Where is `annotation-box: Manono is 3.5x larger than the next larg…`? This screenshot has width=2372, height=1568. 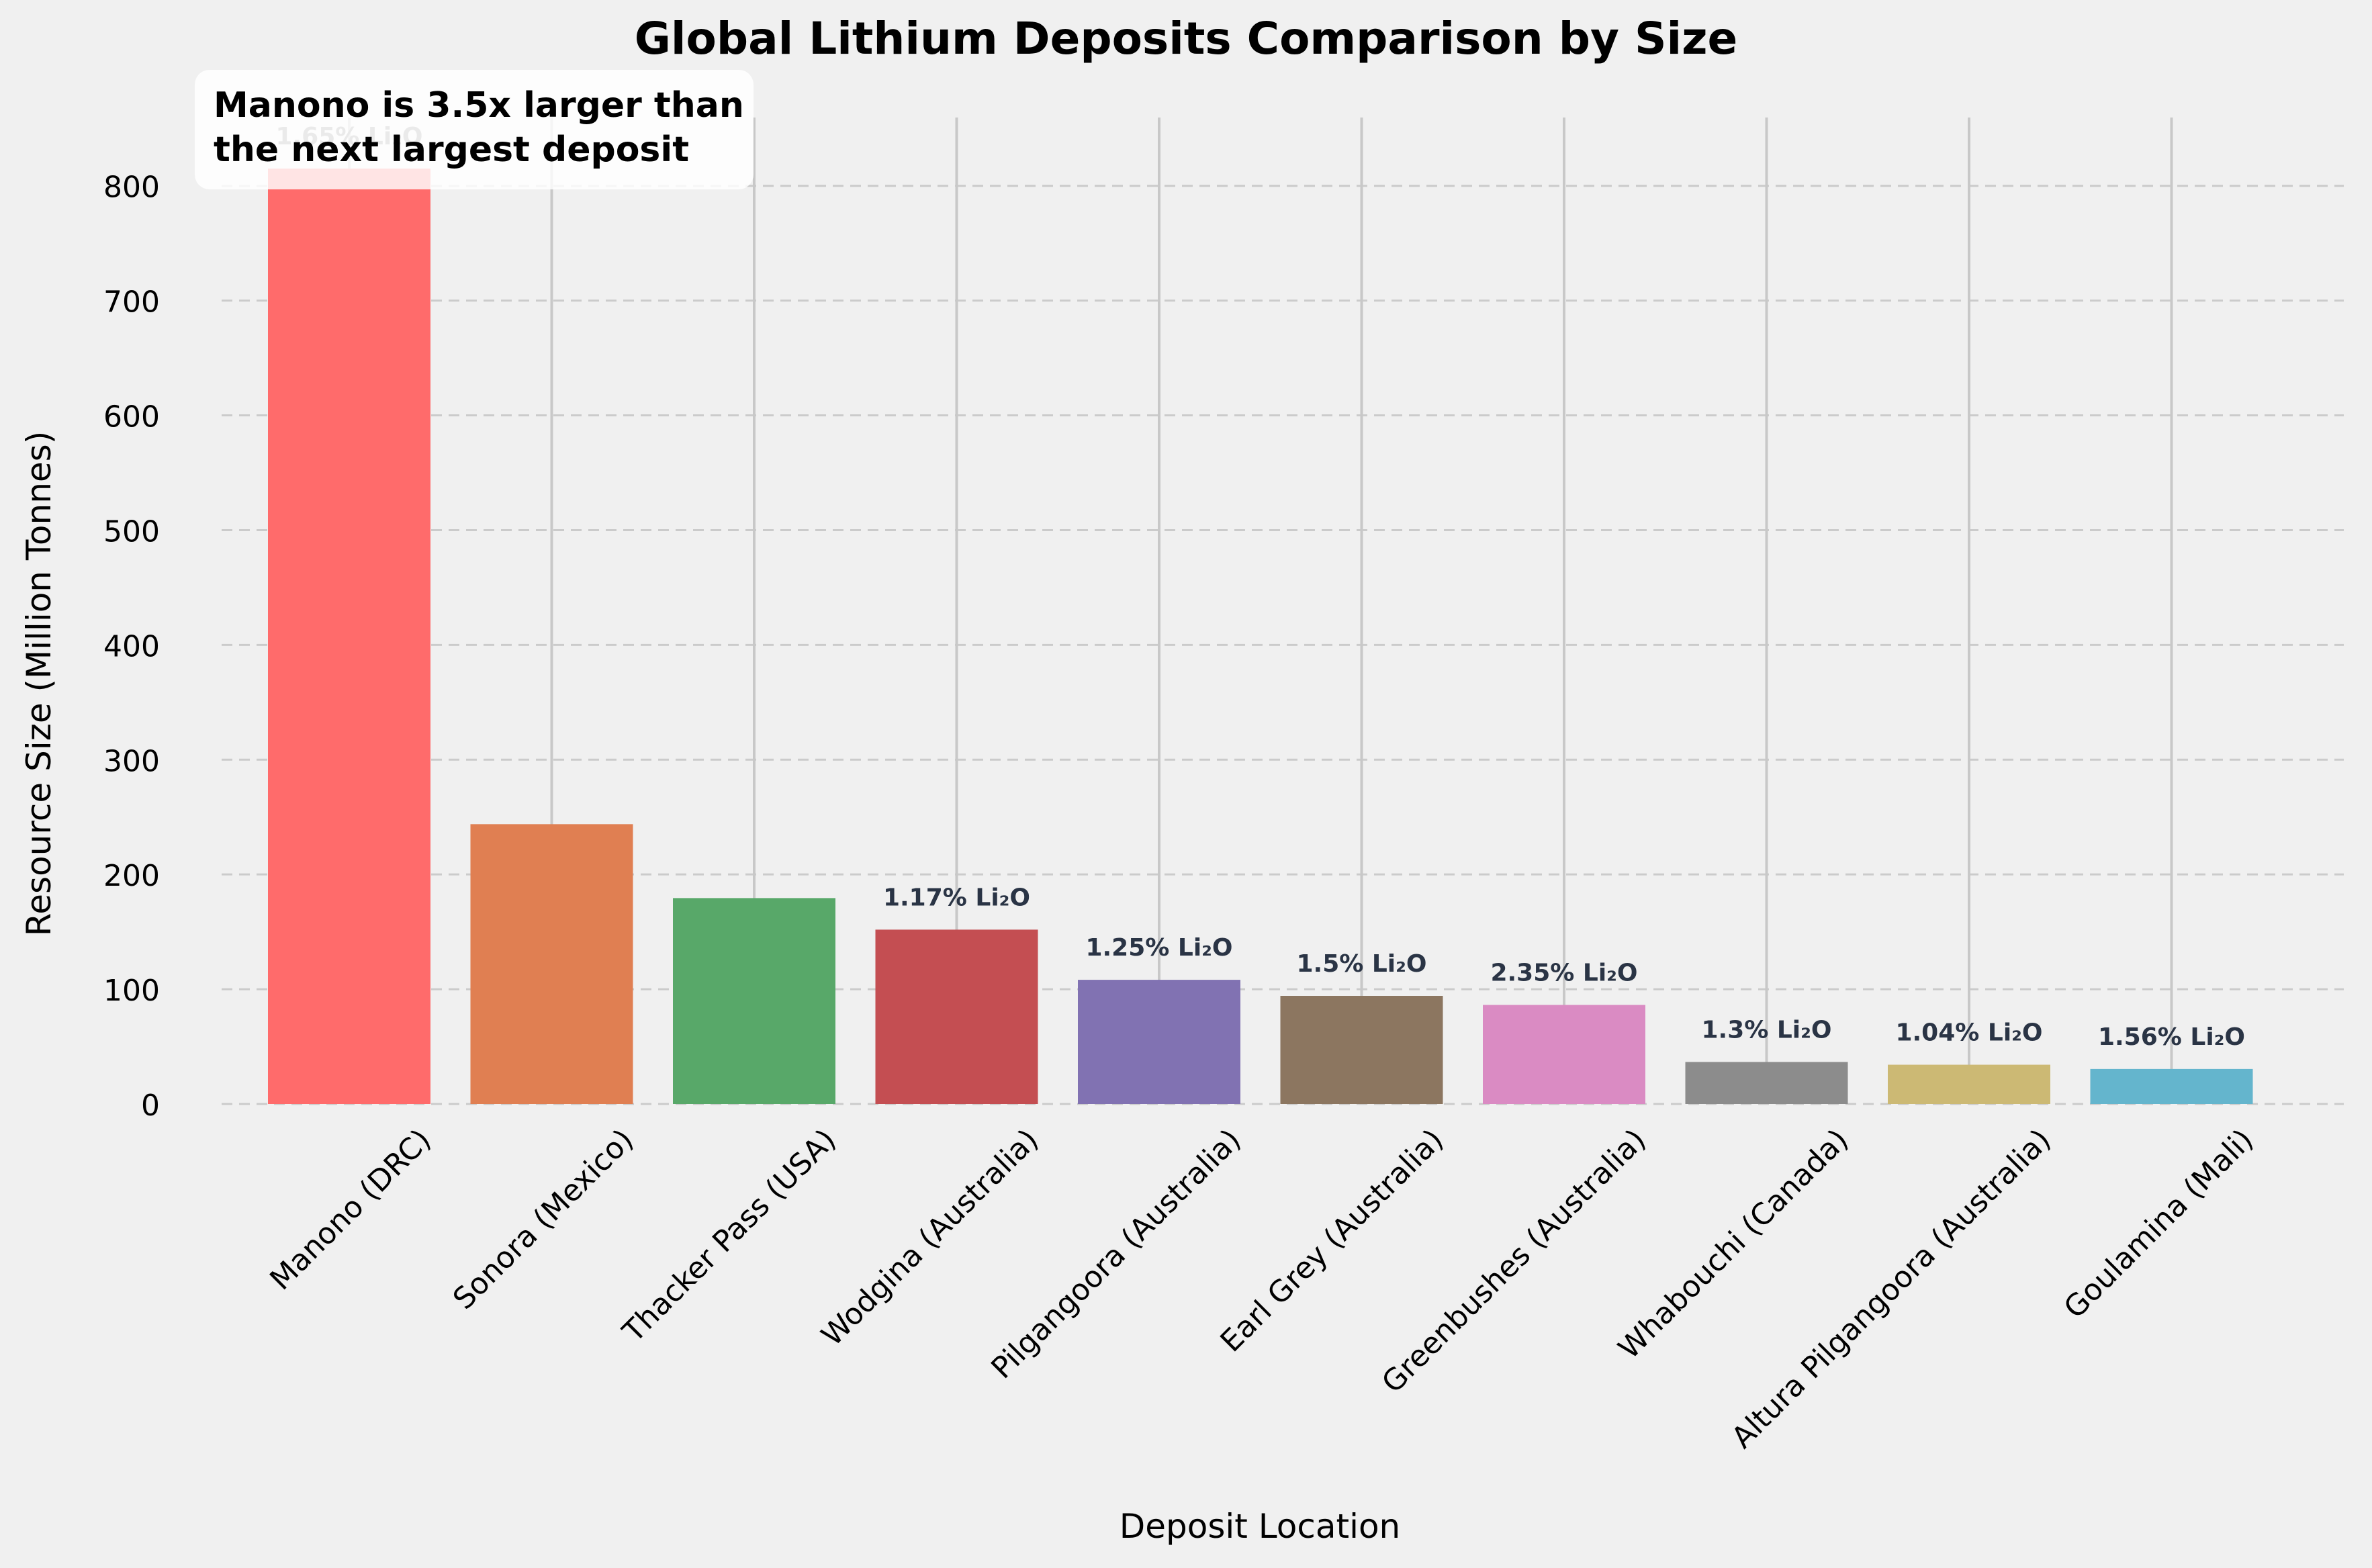
annotation-box: Manono is 3.5x larger than the next larg… is located at coordinates (474, 129).